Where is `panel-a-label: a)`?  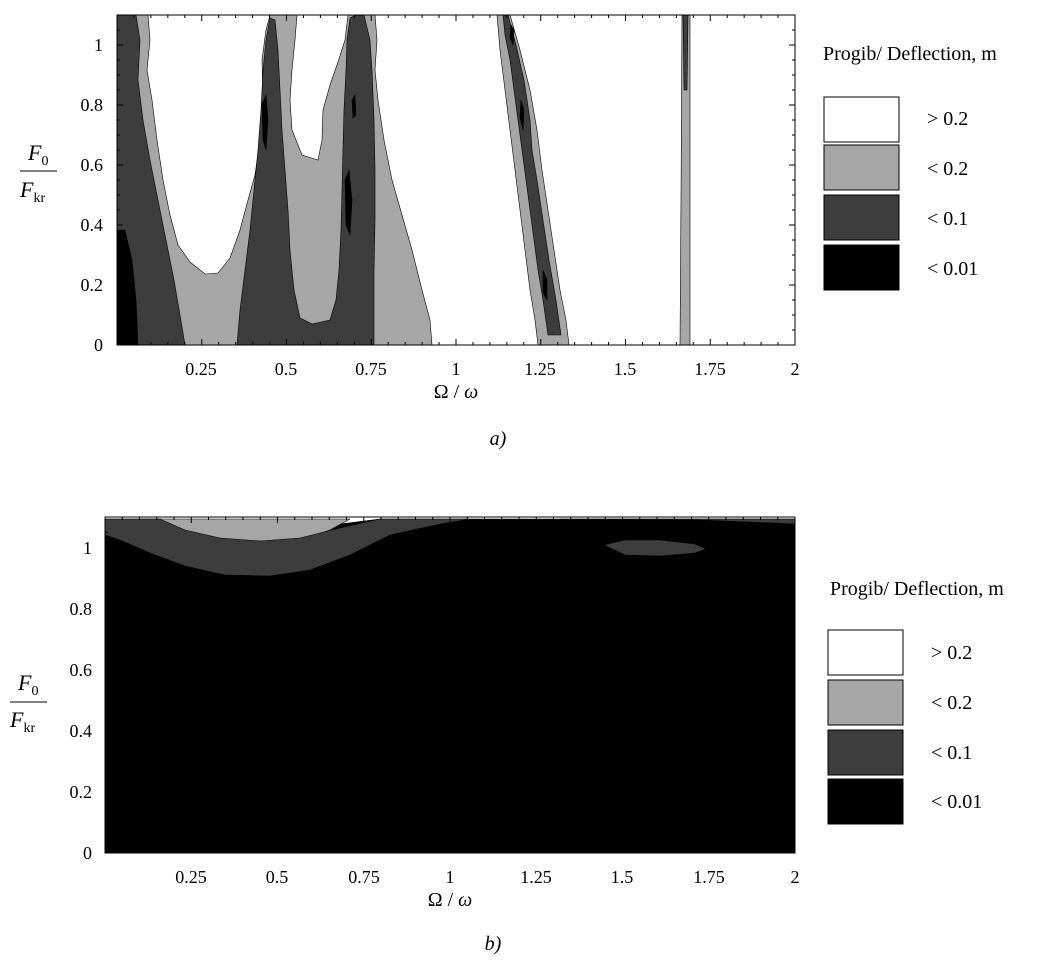 panel-a-label: a) is located at coordinates (498, 439).